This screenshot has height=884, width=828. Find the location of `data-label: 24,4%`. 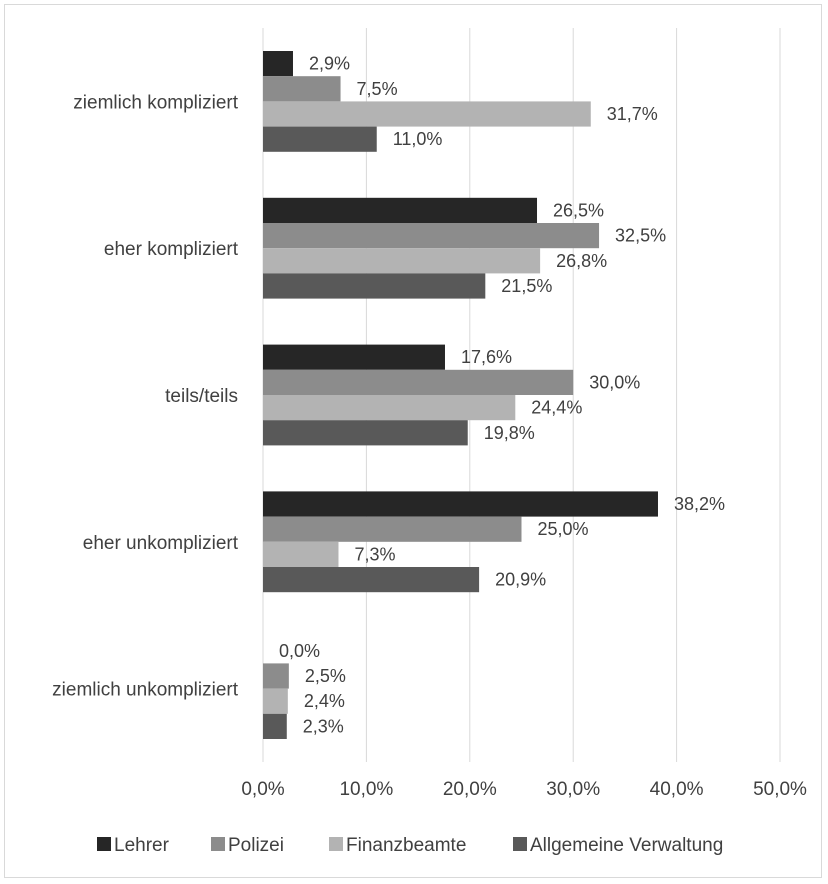

data-label: 24,4% is located at coordinates (556, 408).